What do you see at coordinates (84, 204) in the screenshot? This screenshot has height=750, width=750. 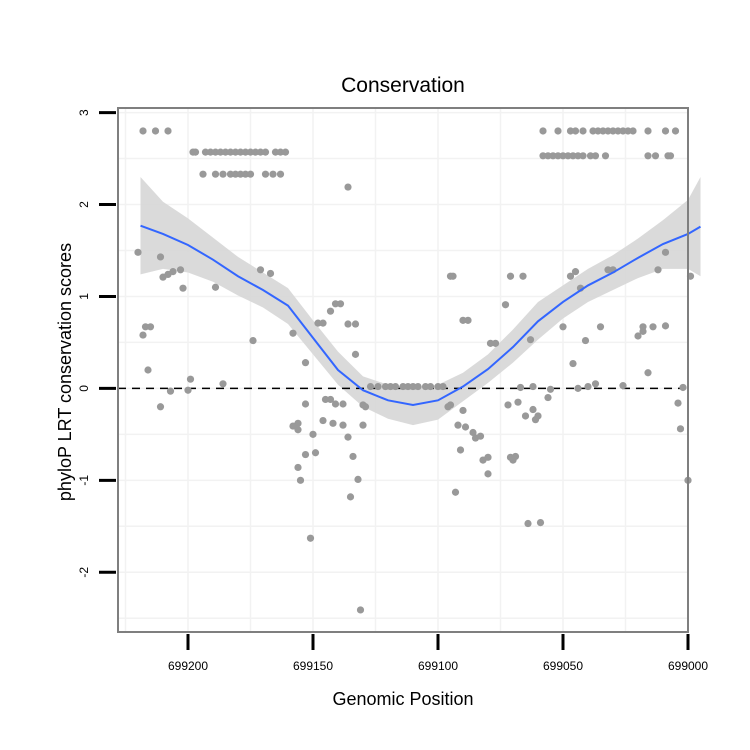 I see `y-tick-label: 2` at bounding box center [84, 204].